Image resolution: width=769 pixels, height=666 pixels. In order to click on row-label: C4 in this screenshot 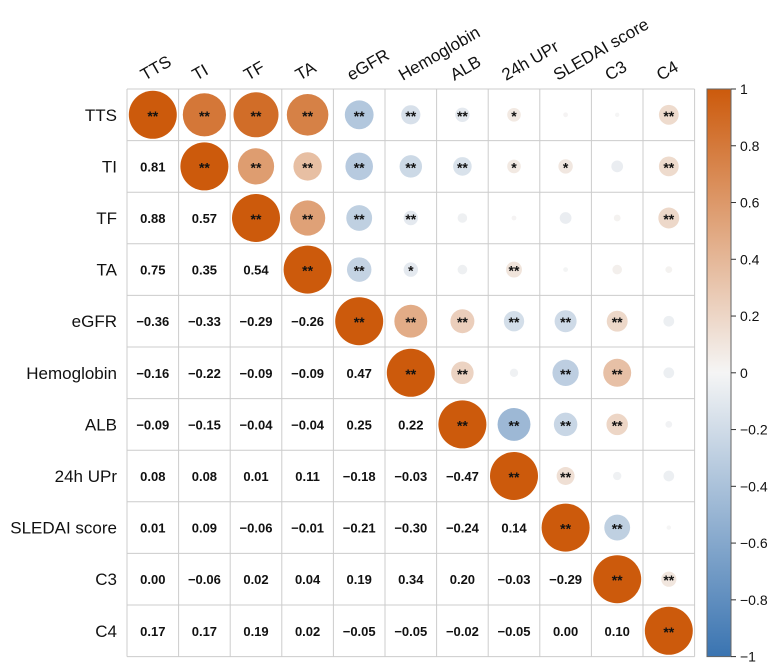, I will do `click(106, 631)`.